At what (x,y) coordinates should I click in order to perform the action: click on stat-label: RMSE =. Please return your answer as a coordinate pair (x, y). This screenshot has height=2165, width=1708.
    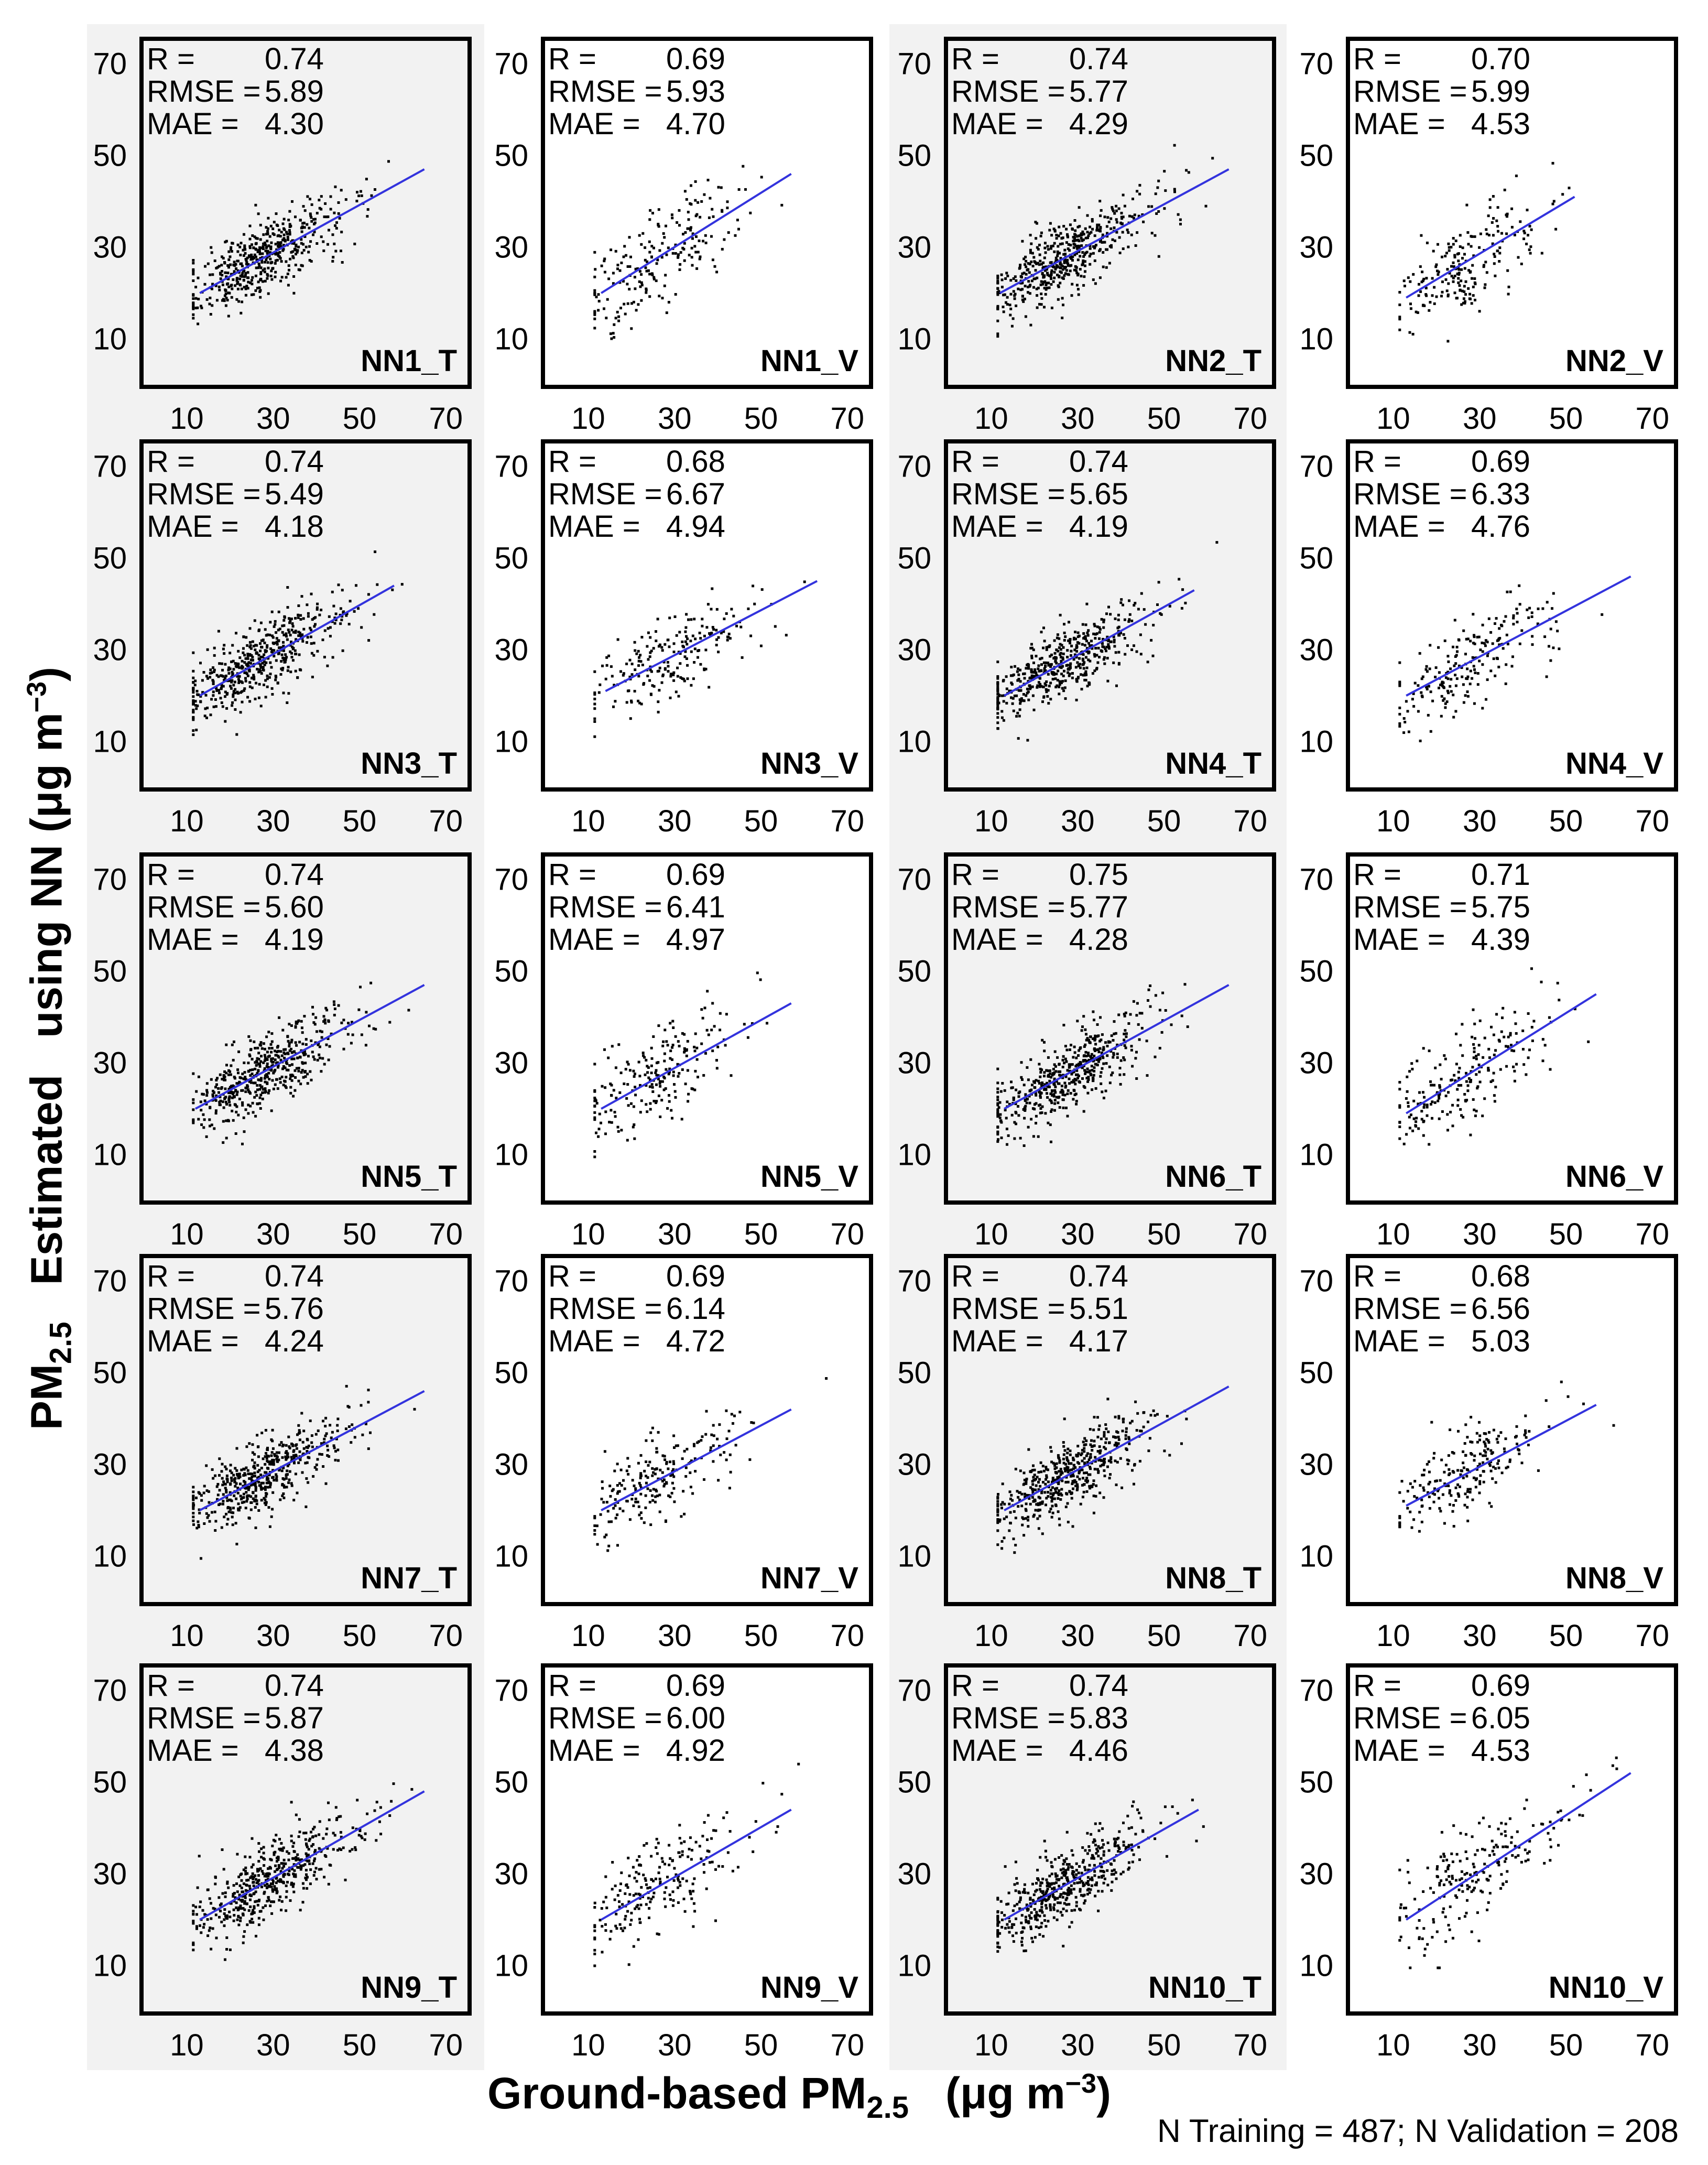
    Looking at the image, I should click on (204, 1309).